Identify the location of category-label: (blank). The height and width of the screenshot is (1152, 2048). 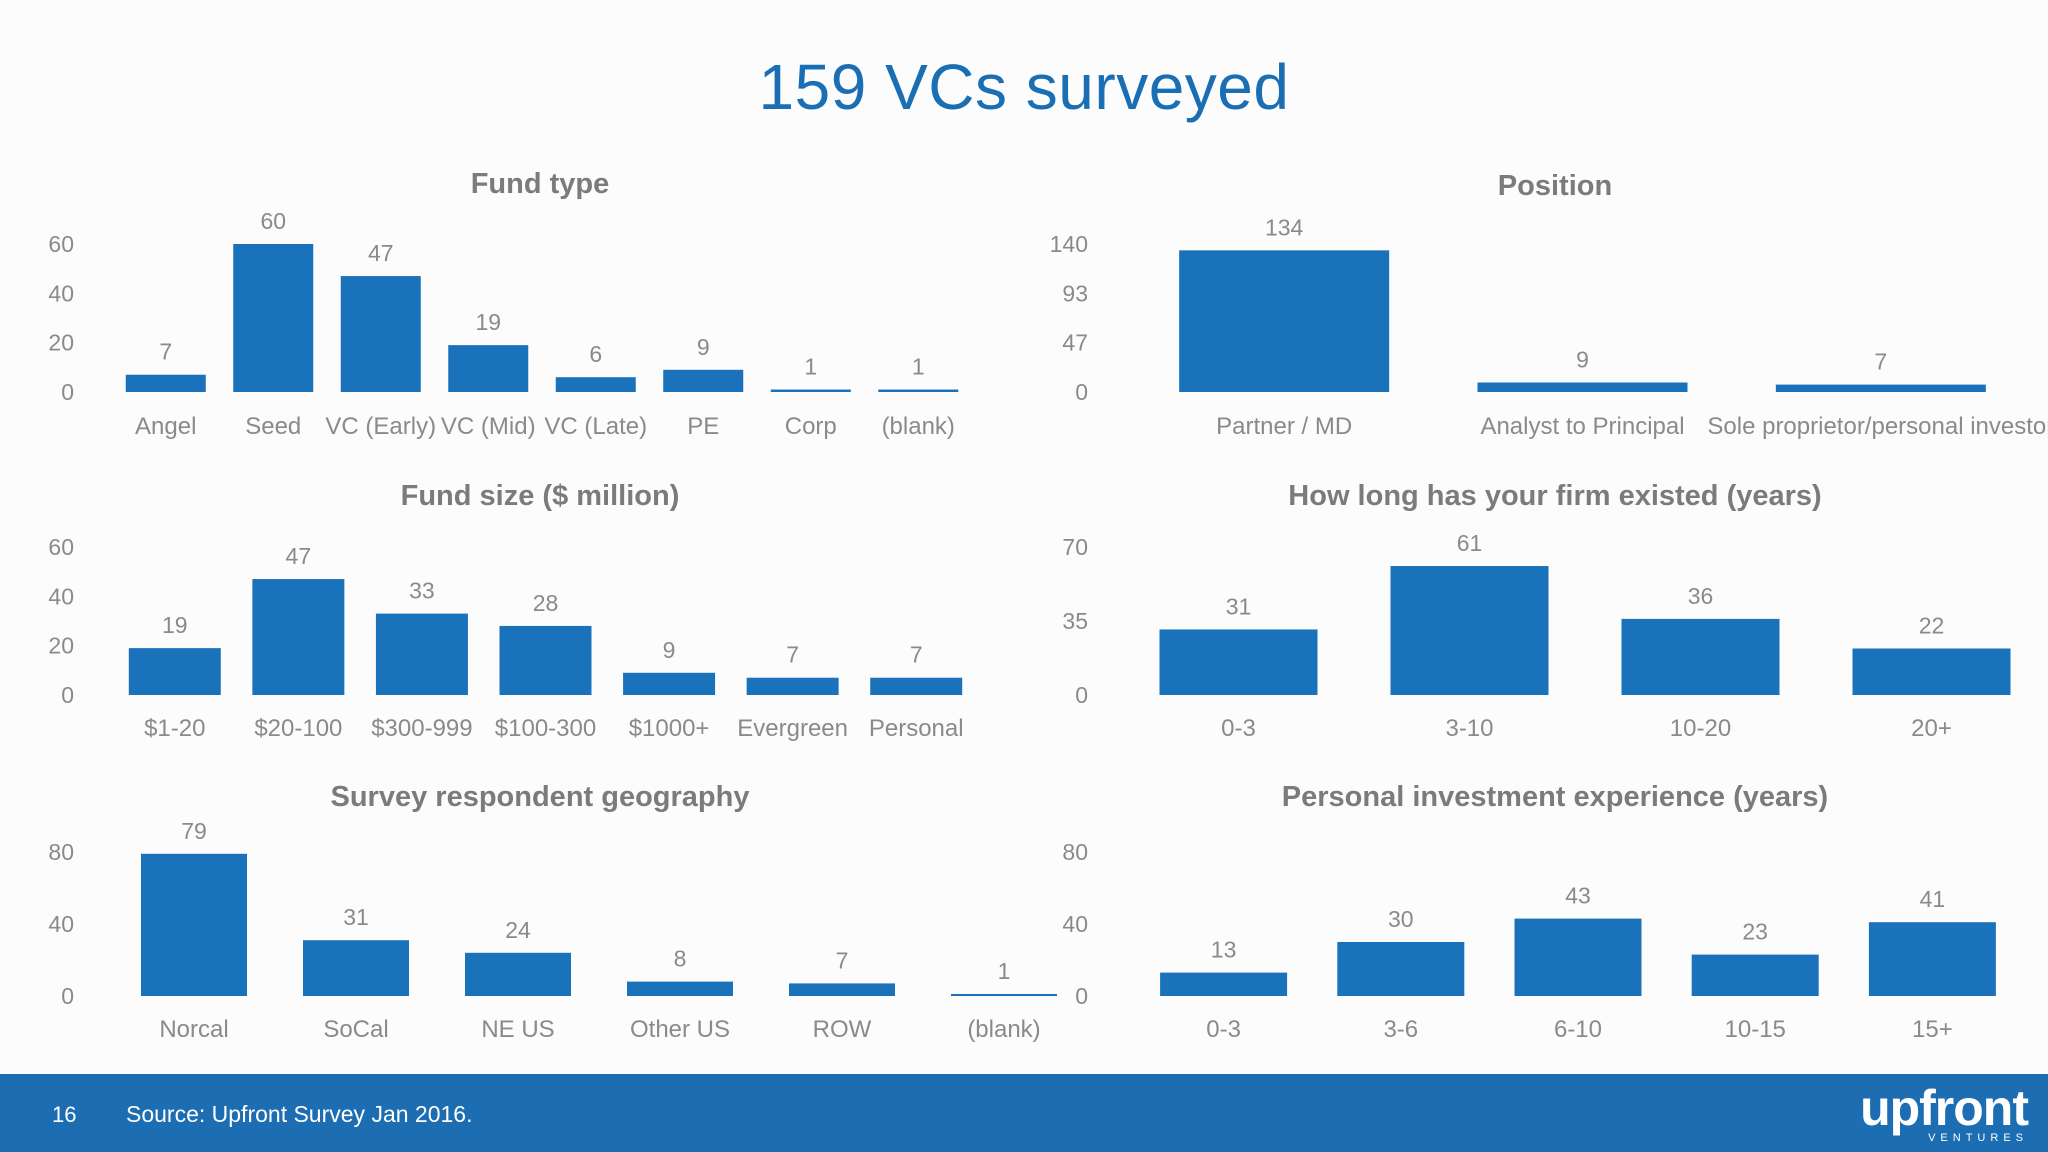
(1003, 1029).